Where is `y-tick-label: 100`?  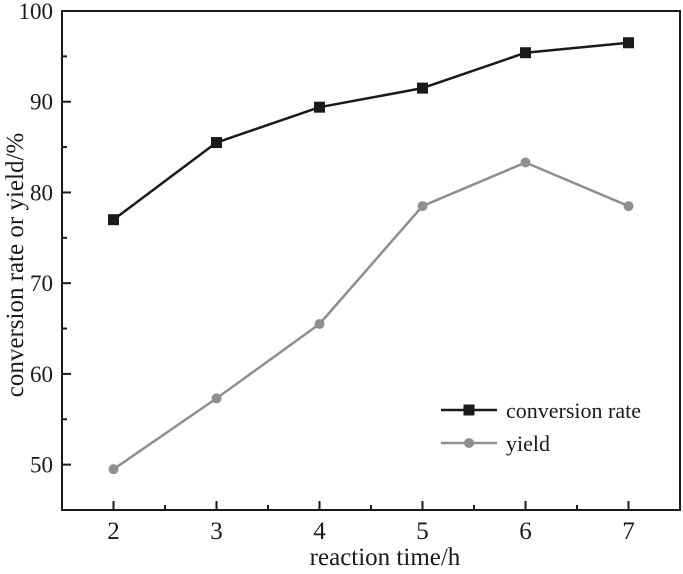
y-tick-label: 100 is located at coordinates (36, 12).